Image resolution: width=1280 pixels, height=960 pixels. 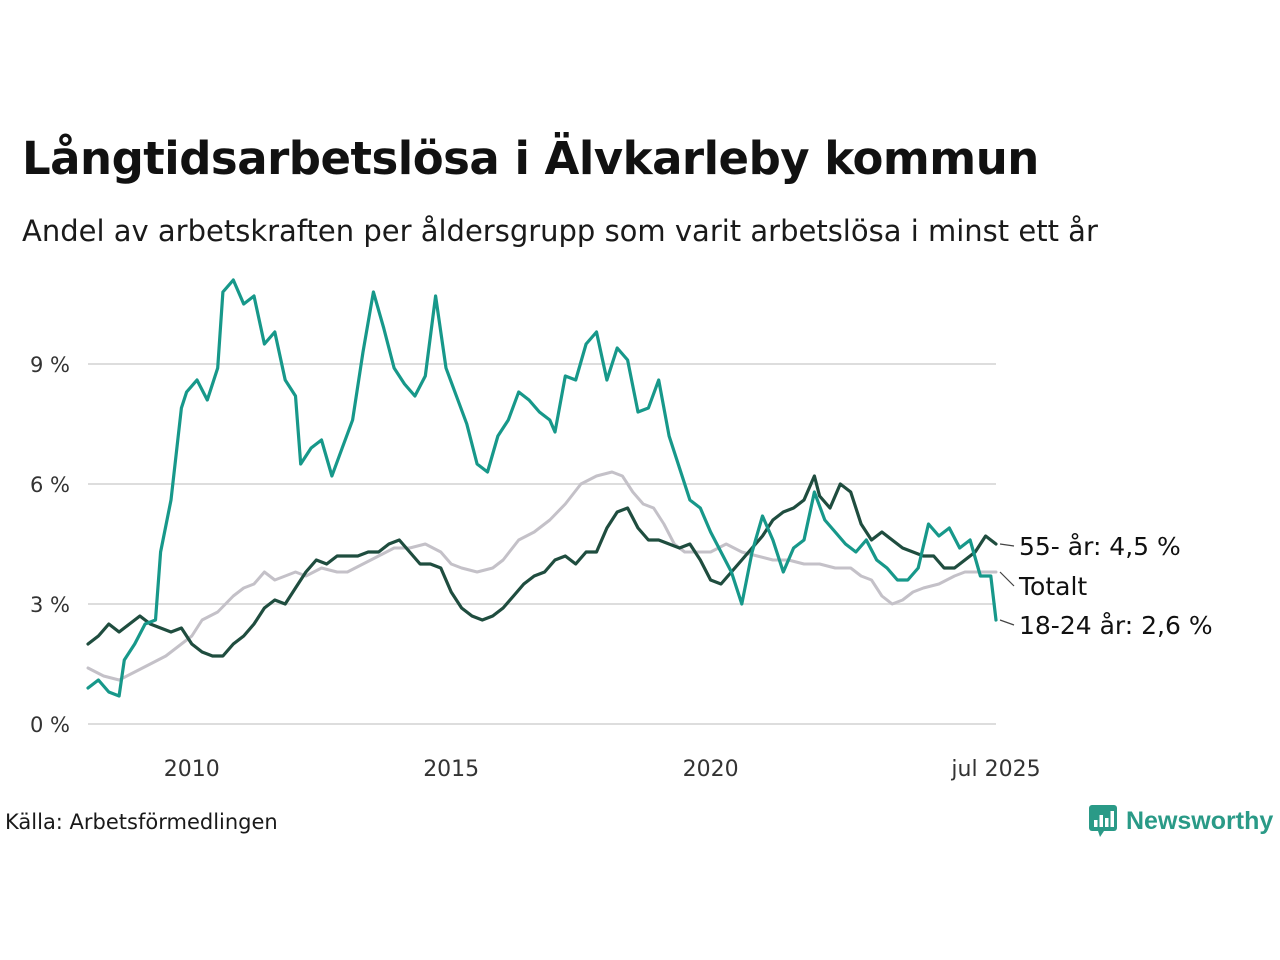 What do you see at coordinates (192, 769) in the screenshot?
I see `x-tick-label: 2010` at bounding box center [192, 769].